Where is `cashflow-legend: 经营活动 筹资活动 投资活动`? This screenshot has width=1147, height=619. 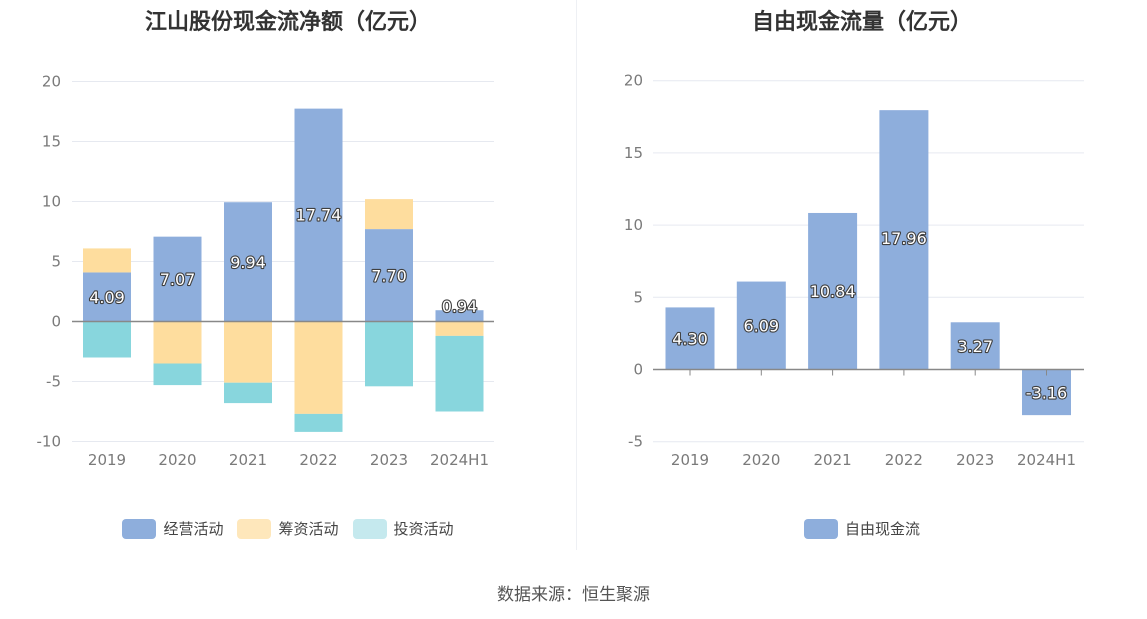 cashflow-legend: 经营活动 筹资活动 投资活动 is located at coordinates (288, 528).